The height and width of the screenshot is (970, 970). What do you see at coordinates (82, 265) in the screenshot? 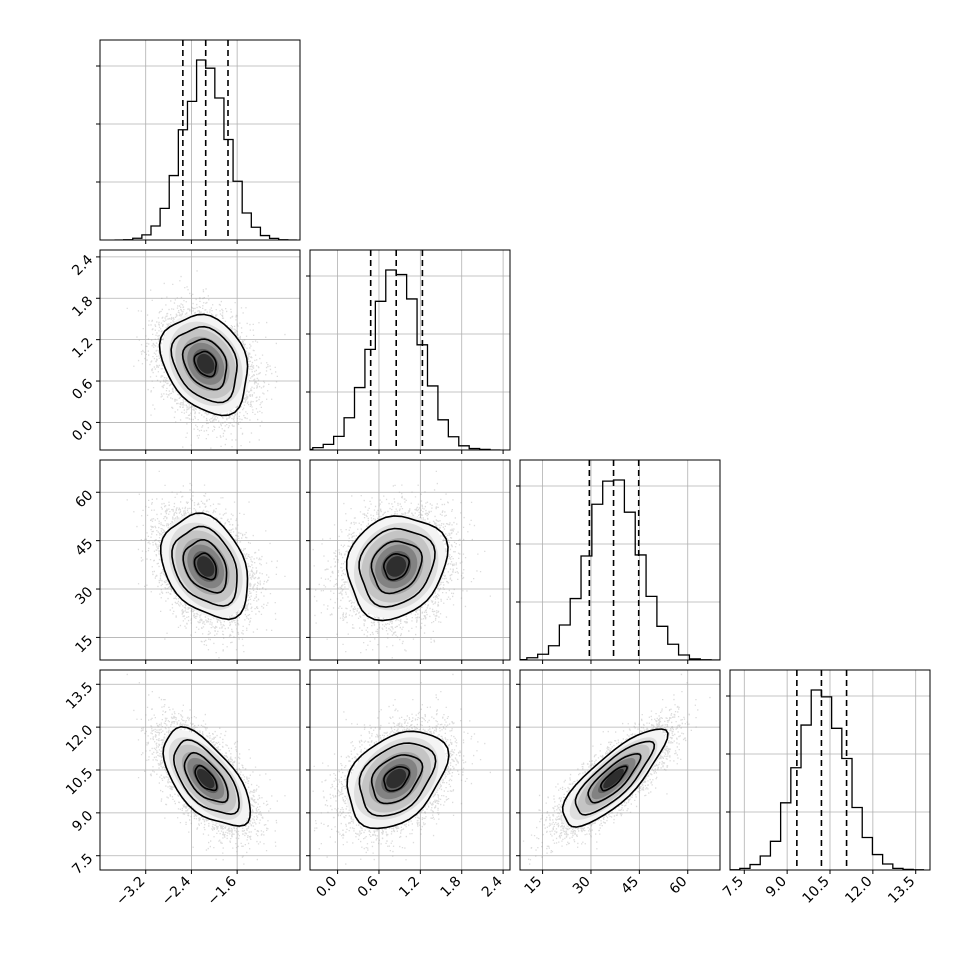
I see `y-tick-label: 2.4` at bounding box center [82, 265].